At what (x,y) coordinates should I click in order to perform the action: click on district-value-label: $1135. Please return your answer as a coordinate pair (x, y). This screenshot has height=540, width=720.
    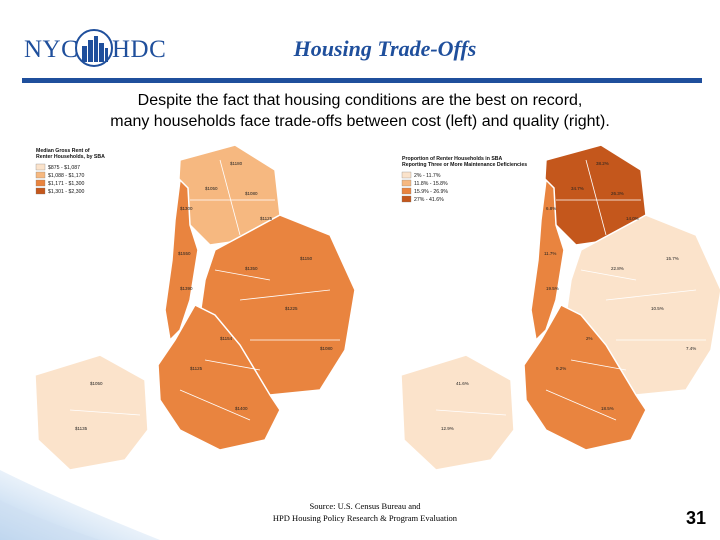
    Looking at the image, I should click on (81, 428).